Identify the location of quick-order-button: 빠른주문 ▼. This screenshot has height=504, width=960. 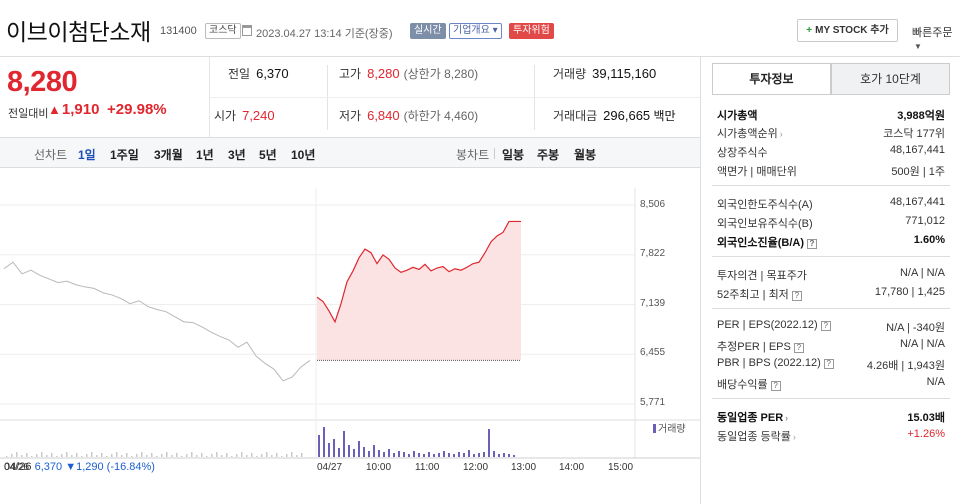
(936, 38).